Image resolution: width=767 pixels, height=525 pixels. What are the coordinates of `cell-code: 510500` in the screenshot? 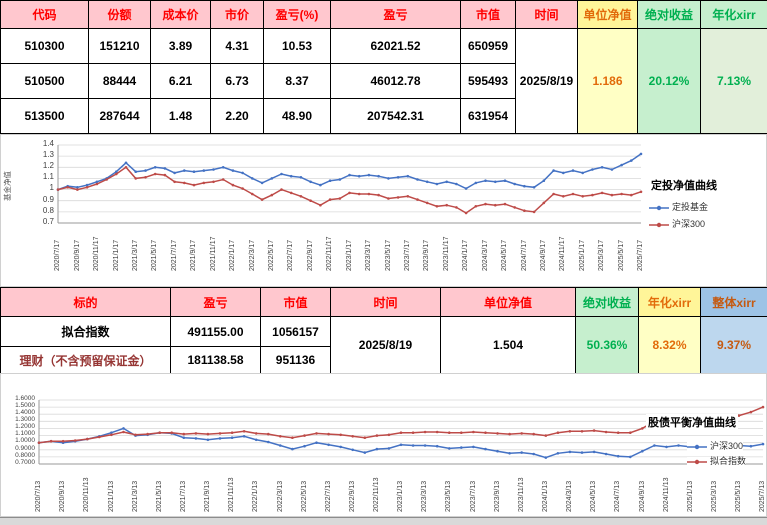 It's located at (44, 81).